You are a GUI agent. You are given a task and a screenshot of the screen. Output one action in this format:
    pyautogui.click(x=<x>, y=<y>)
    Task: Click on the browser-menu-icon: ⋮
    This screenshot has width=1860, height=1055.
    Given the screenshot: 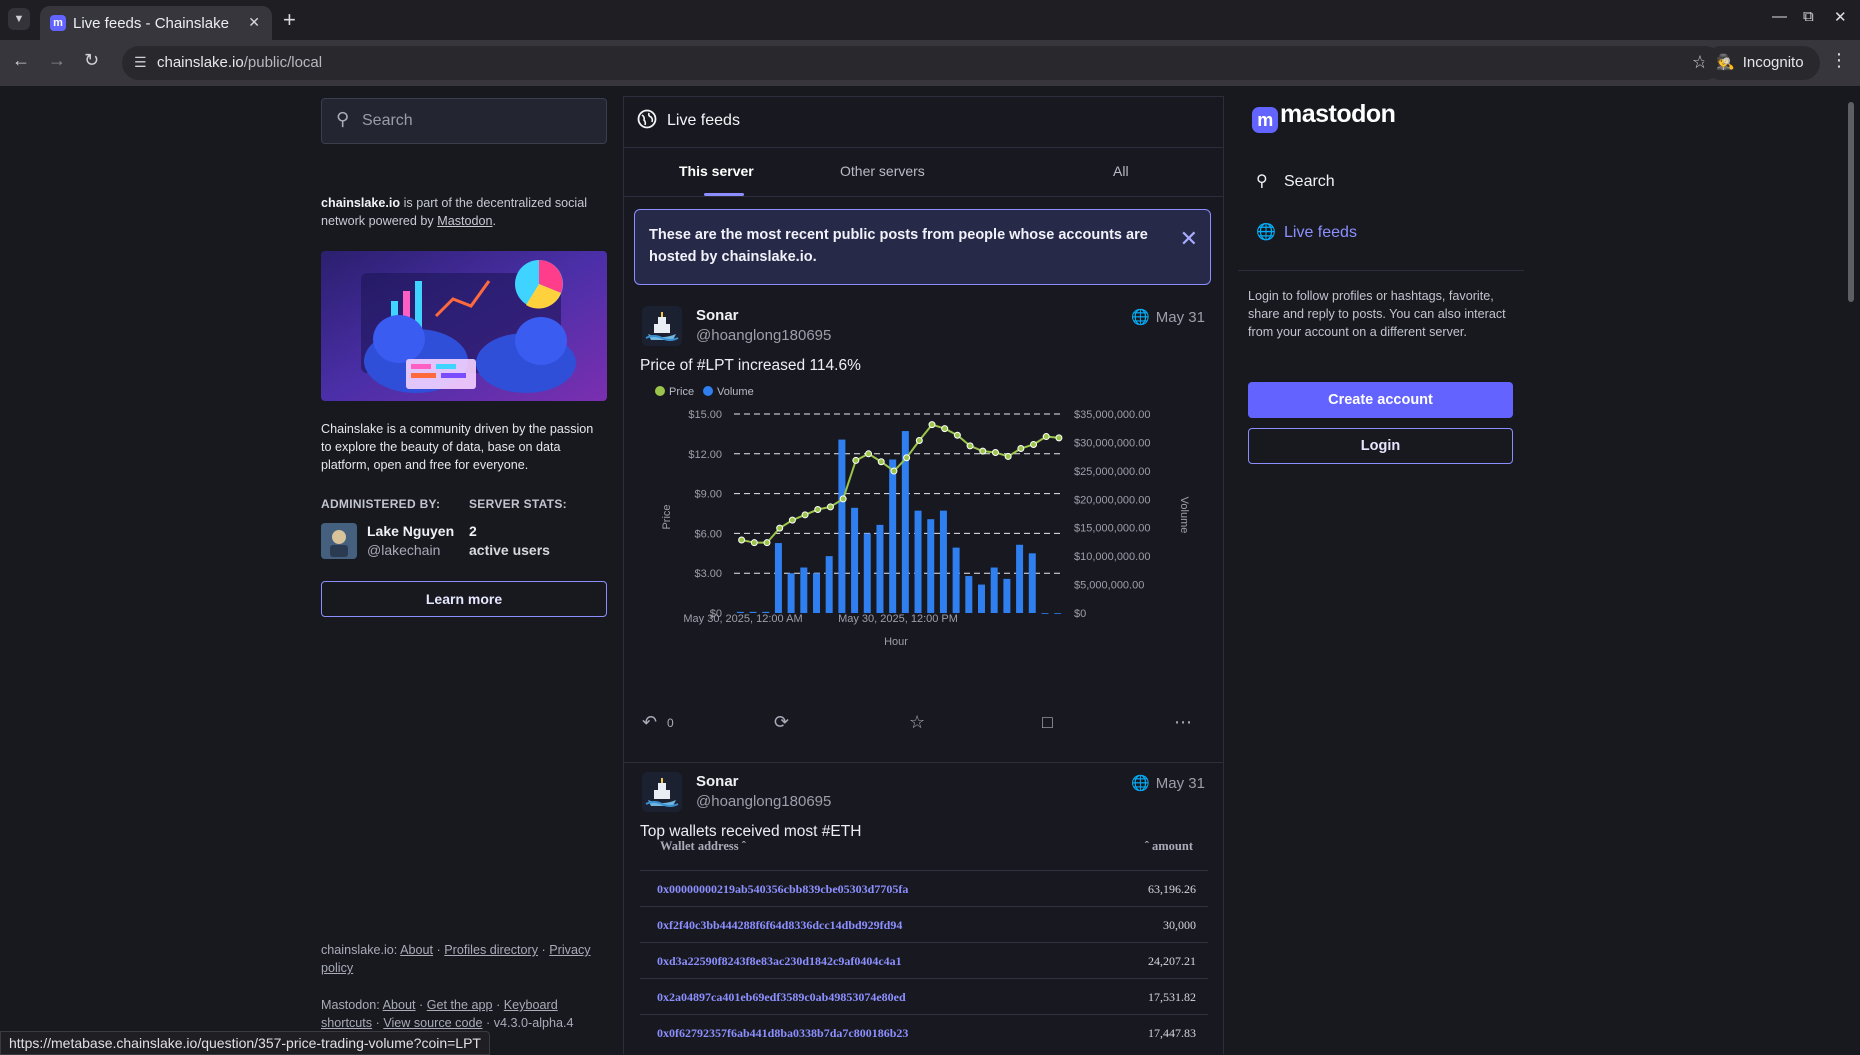 What is the action you would take?
    pyautogui.click(x=1839, y=60)
    